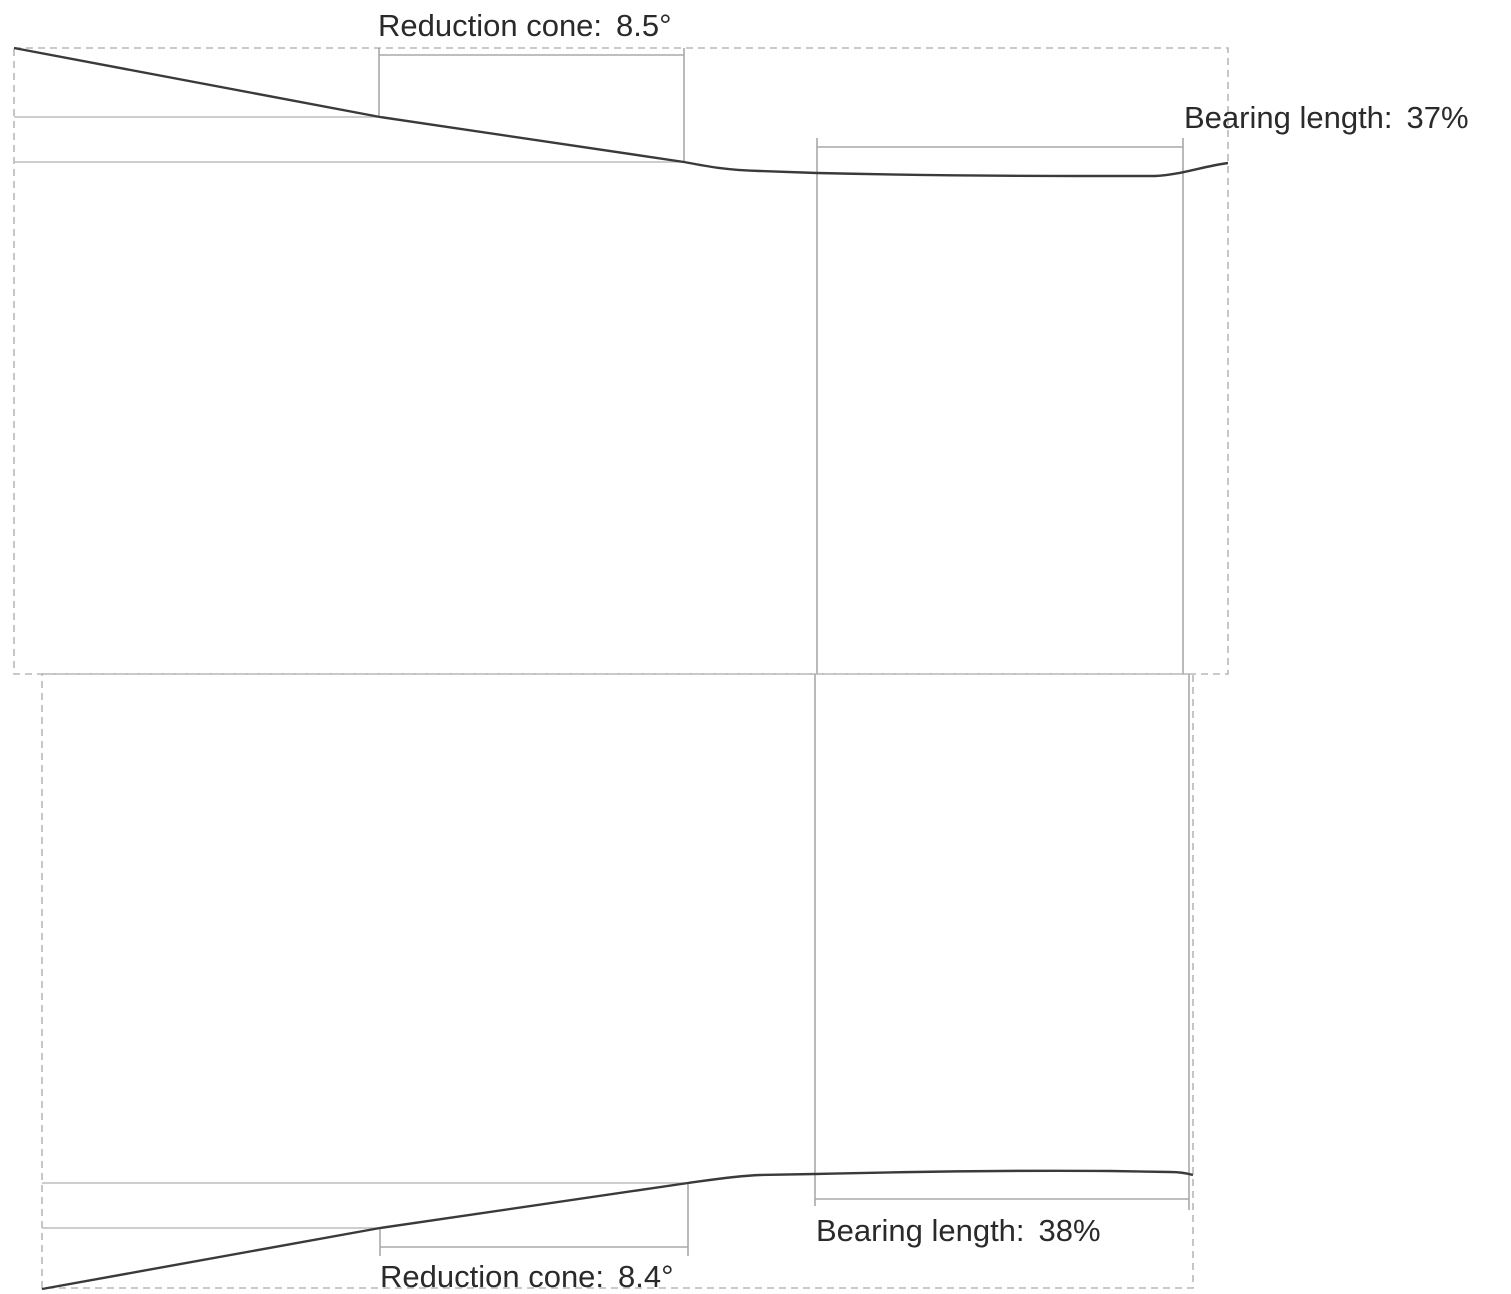 The height and width of the screenshot is (1294, 1511). Describe the element at coordinates (920, 1230) in the screenshot. I see `lower-bearing-length-label: Bearing length:` at that location.